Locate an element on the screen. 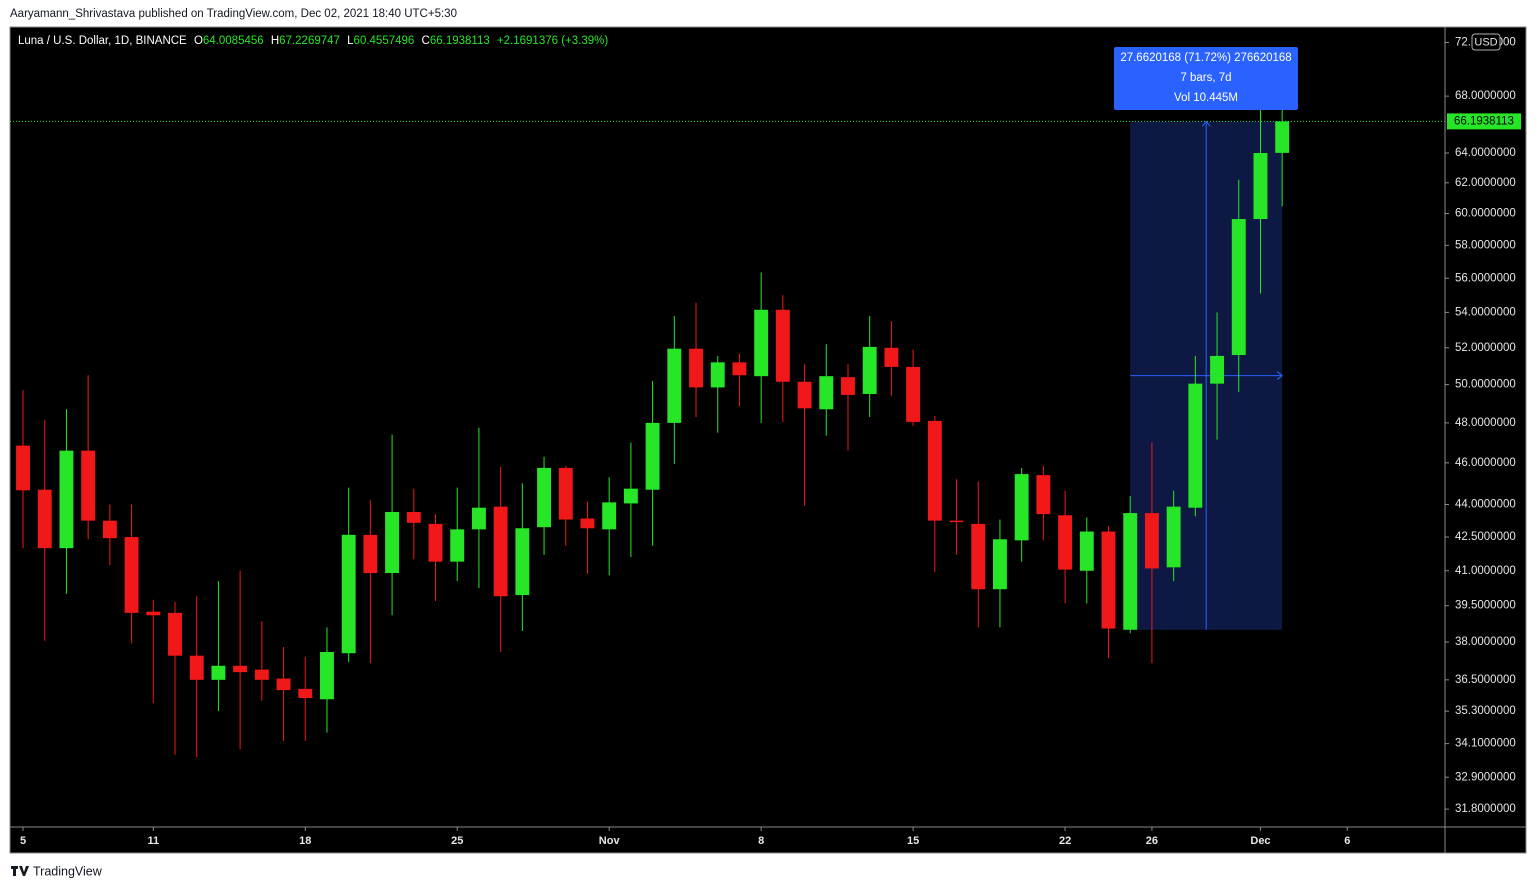  y-tick-label: 58.0000000 is located at coordinates (1485, 245).